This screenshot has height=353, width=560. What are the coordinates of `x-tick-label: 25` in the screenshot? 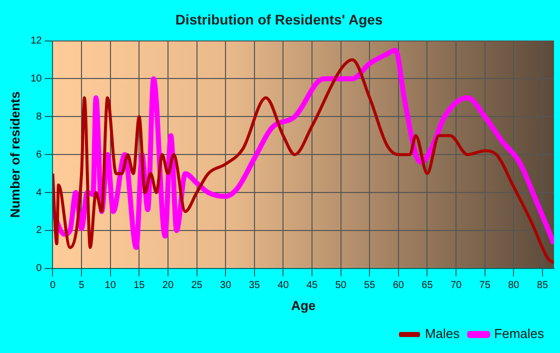 It's located at (197, 286).